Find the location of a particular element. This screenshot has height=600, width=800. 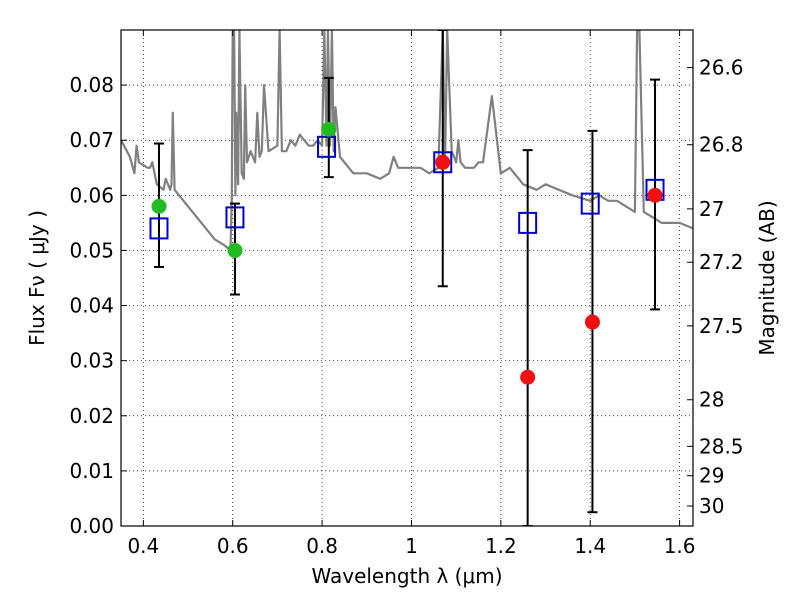

right-axis-tick-label: 28 is located at coordinates (711, 400).